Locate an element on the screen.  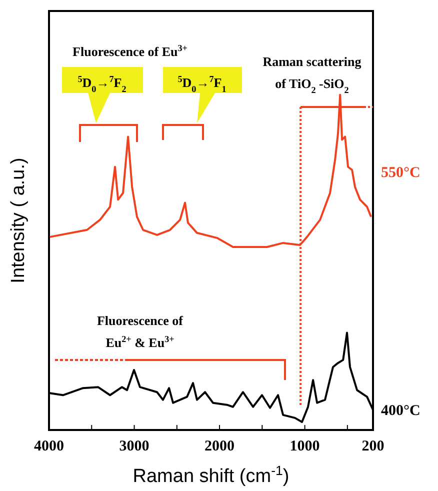
annotation: of TiO$_{2}$ -SiO$_{2}$ is located at coordinates (312, 85).